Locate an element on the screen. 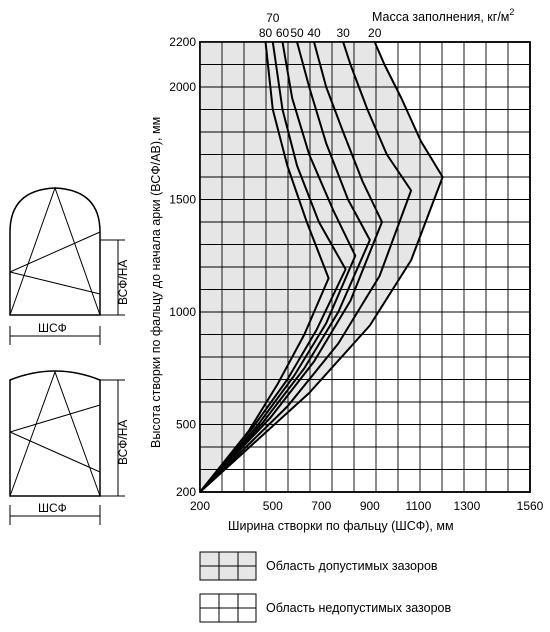  height-label-top: ВСФ/НА is located at coordinates (123, 282).